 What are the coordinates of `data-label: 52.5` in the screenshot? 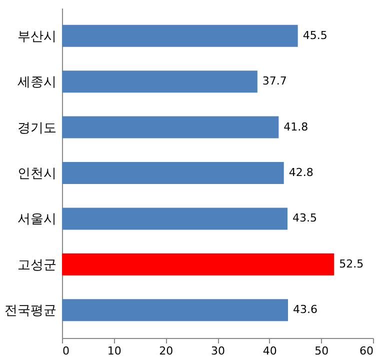 It's located at (351, 263).